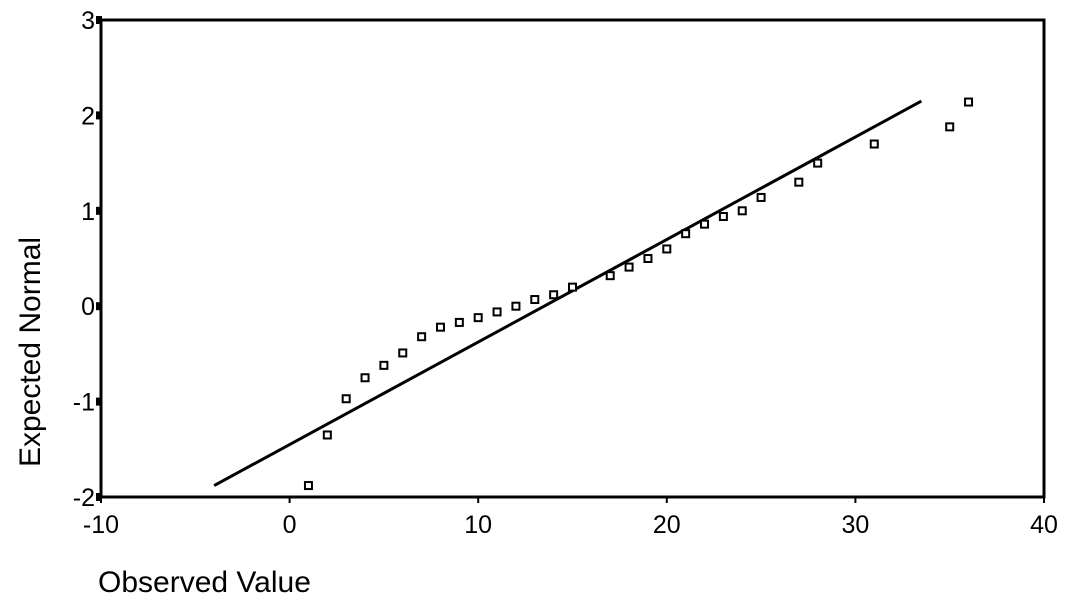  Describe the element at coordinates (87, 259) in the screenshot. I see `y-axis-ticks: -2 -1 0 1 2 3` at that location.